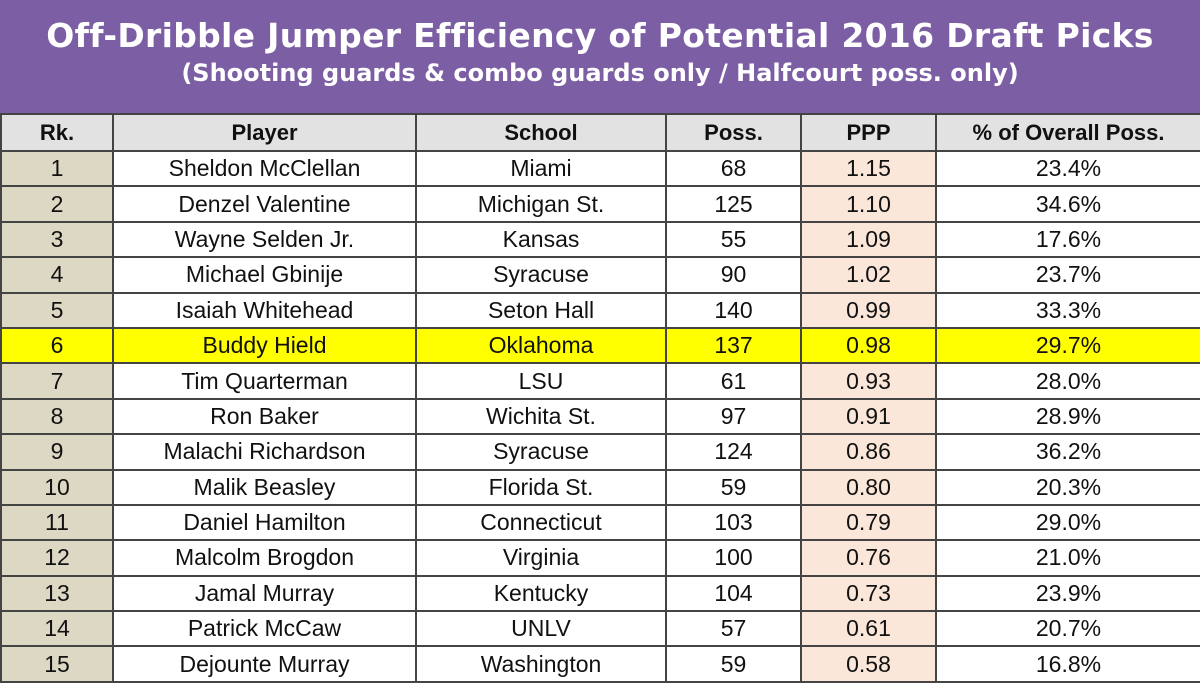 The image size is (1200, 683). Describe the element at coordinates (264, 345) in the screenshot. I see `table-cell: Buddy Hield` at that location.